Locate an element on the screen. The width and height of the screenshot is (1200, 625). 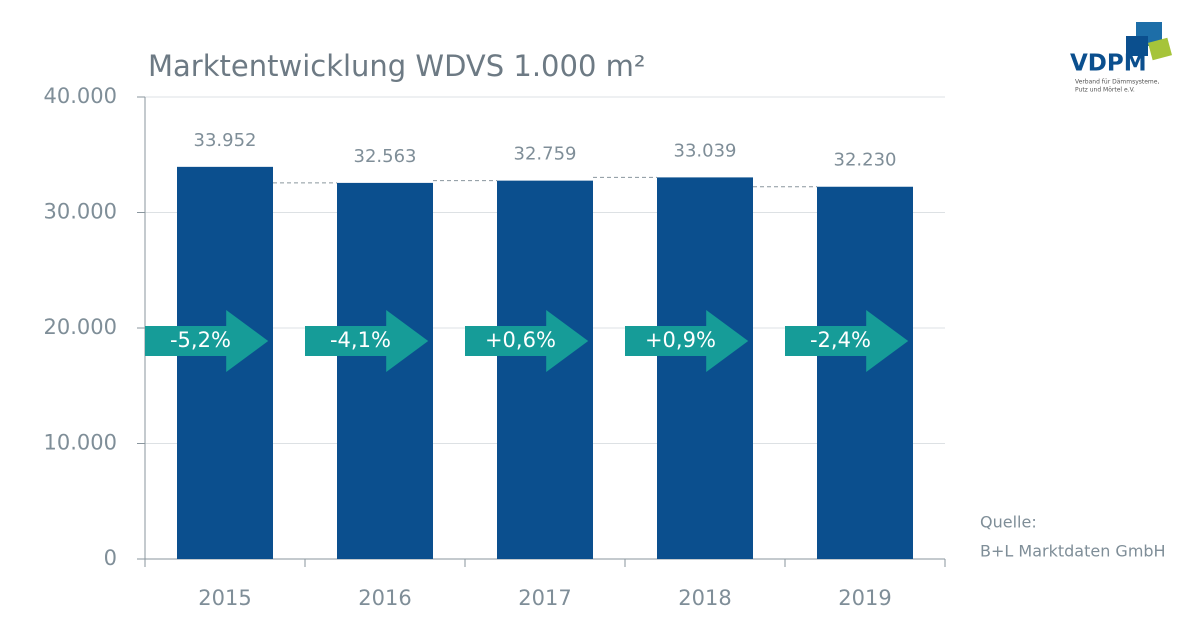
x-tick-label: 2018 is located at coordinates (704, 598).